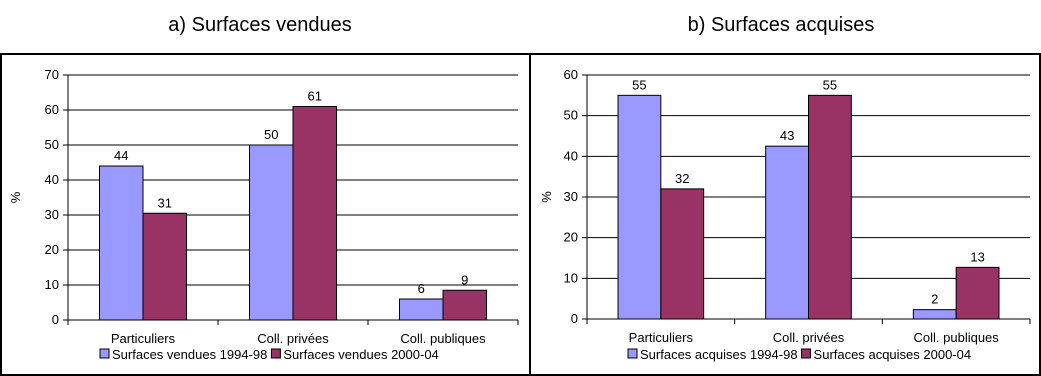  I want to click on chart-b-data-label: 13, so click(977, 256).